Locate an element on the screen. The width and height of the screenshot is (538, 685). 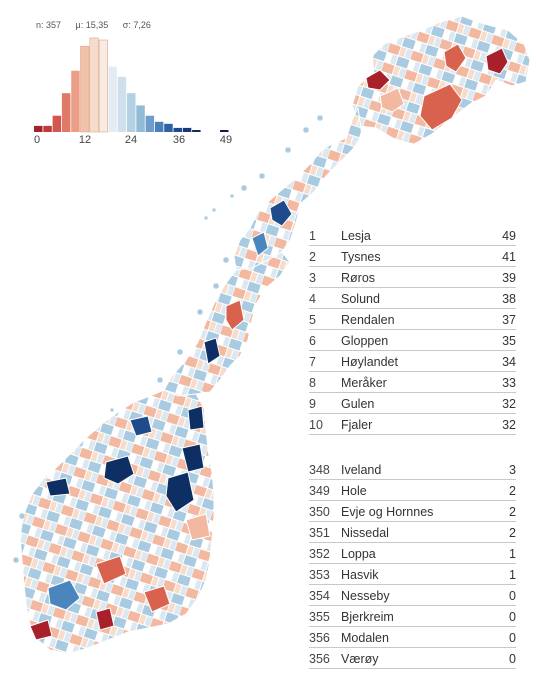
value-cell: 41 is located at coordinates (498, 256).